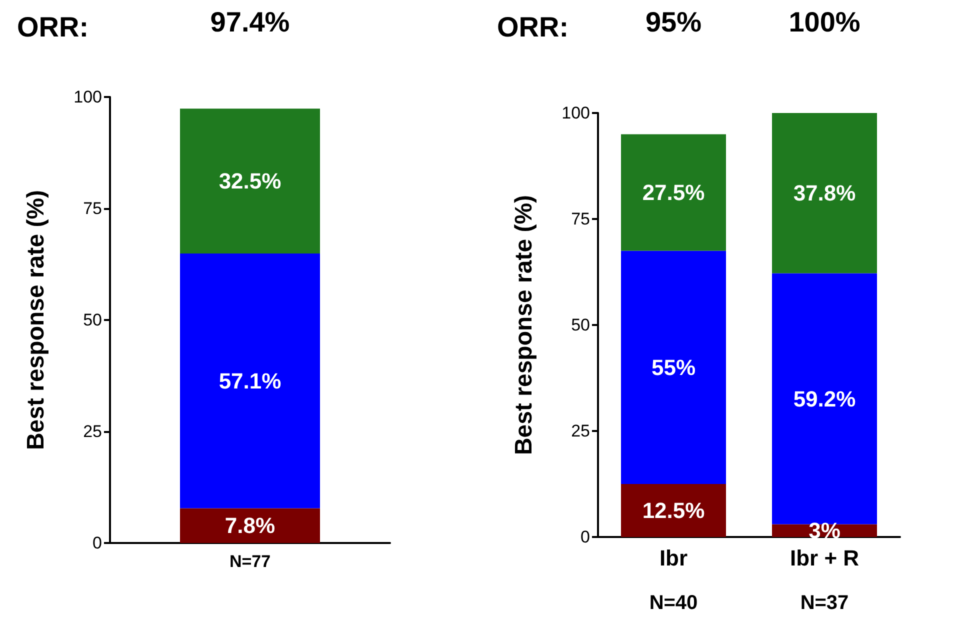 This screenshot has height=631, width=957. Describe the element at coordinates (673, 558) in the screenshot. I see `x-tick-label: Ibr` at that location.